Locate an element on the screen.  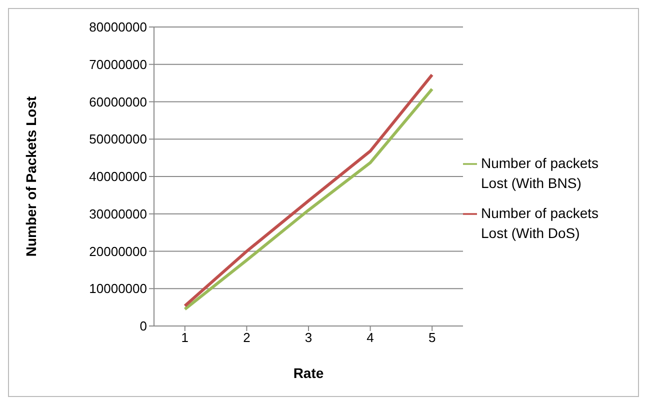
y-tick-label: 0 is located at coordinates (143, 326).